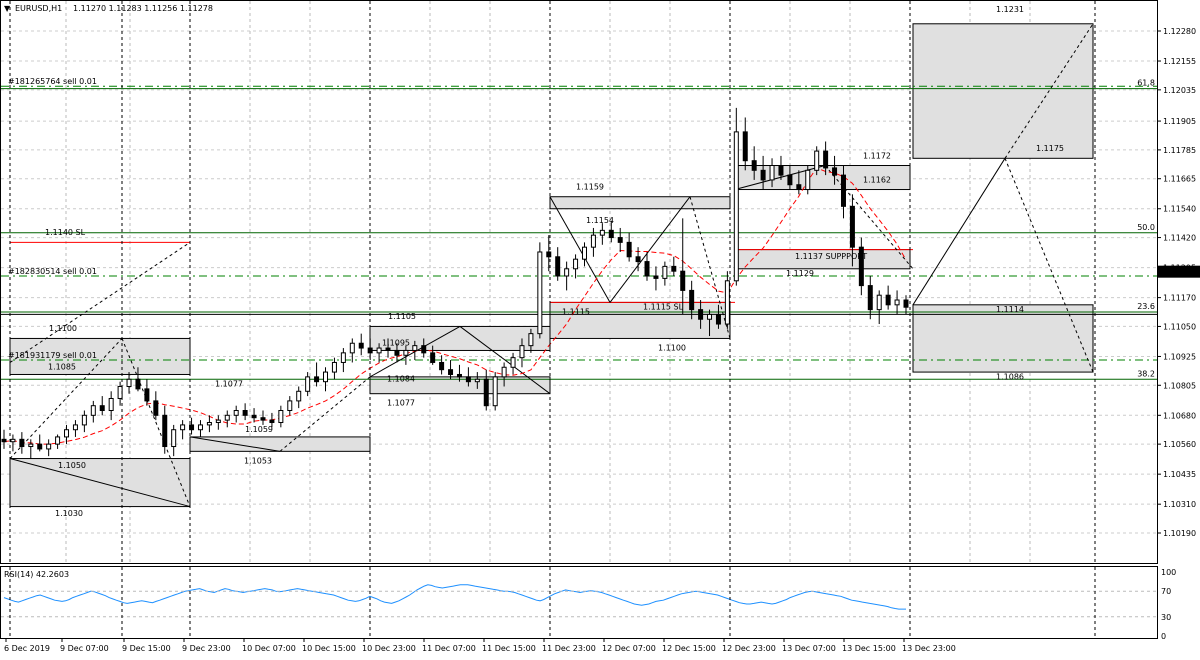 This screenshot has height=660, width=1200. What do you see at coordinates (1166, 617) in the screenshot?
I see `rsi-tick-label: 30` at bounding box center [1166, 617].